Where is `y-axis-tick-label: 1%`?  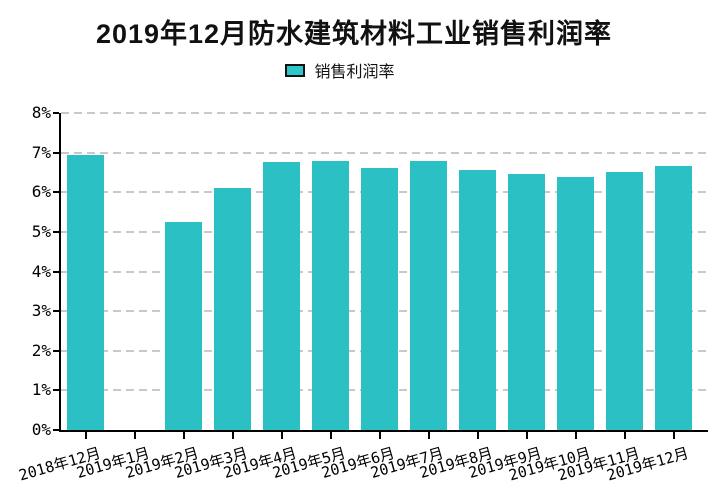
y-axis-tick-label: 1% is located at coordinates (41, 390).